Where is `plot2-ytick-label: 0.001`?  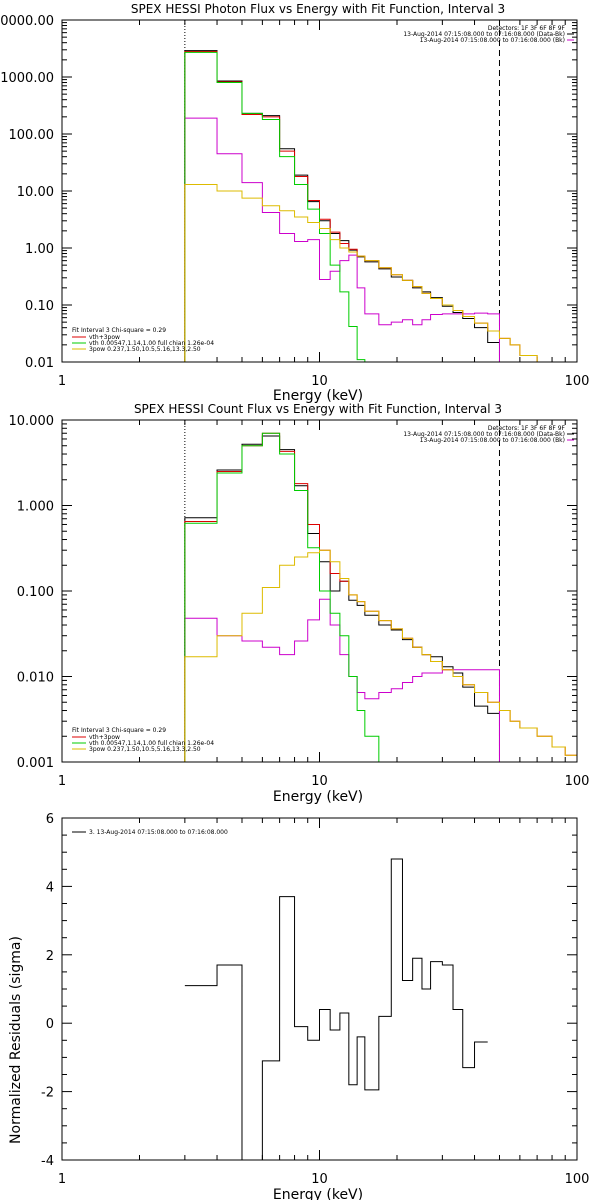 plot2-ytick-label: 0.001 is located at coordinates (35, 763).